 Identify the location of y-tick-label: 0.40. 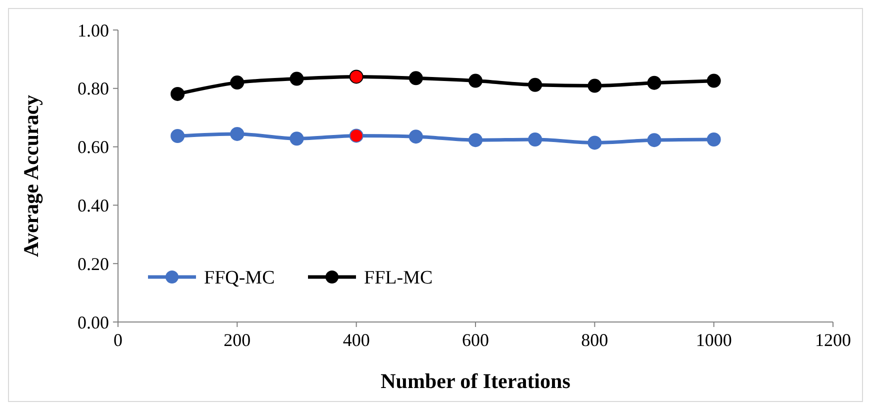
(93, 206).